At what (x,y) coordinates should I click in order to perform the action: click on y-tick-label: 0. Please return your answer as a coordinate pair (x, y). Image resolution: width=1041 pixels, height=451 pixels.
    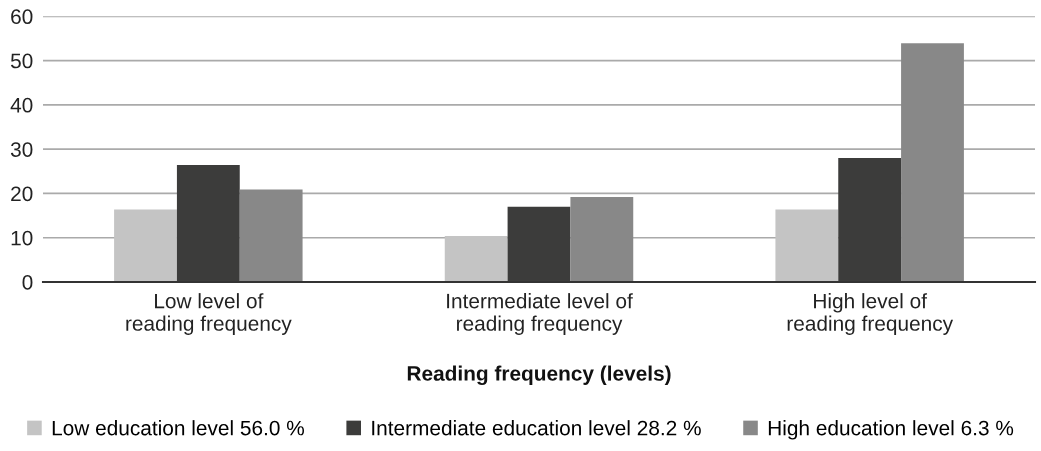
    Looking at the image, I should click on (27, 282).